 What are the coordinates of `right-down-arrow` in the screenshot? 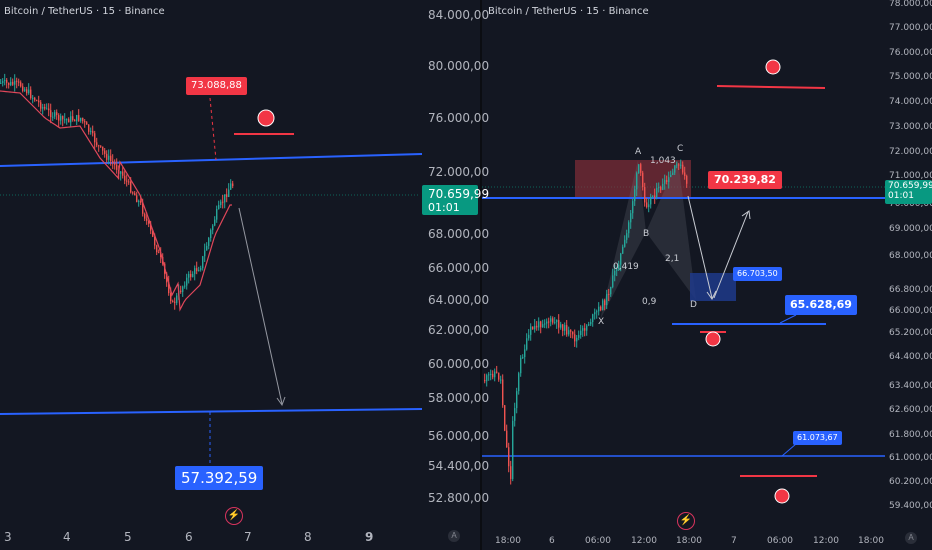 It's located at (700, 247).